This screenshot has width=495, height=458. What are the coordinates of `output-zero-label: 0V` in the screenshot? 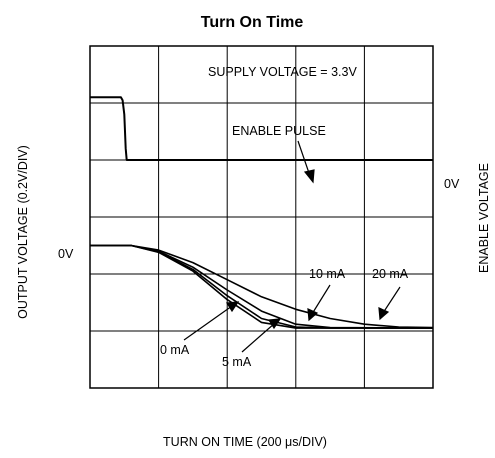 It's located at (66, 254).